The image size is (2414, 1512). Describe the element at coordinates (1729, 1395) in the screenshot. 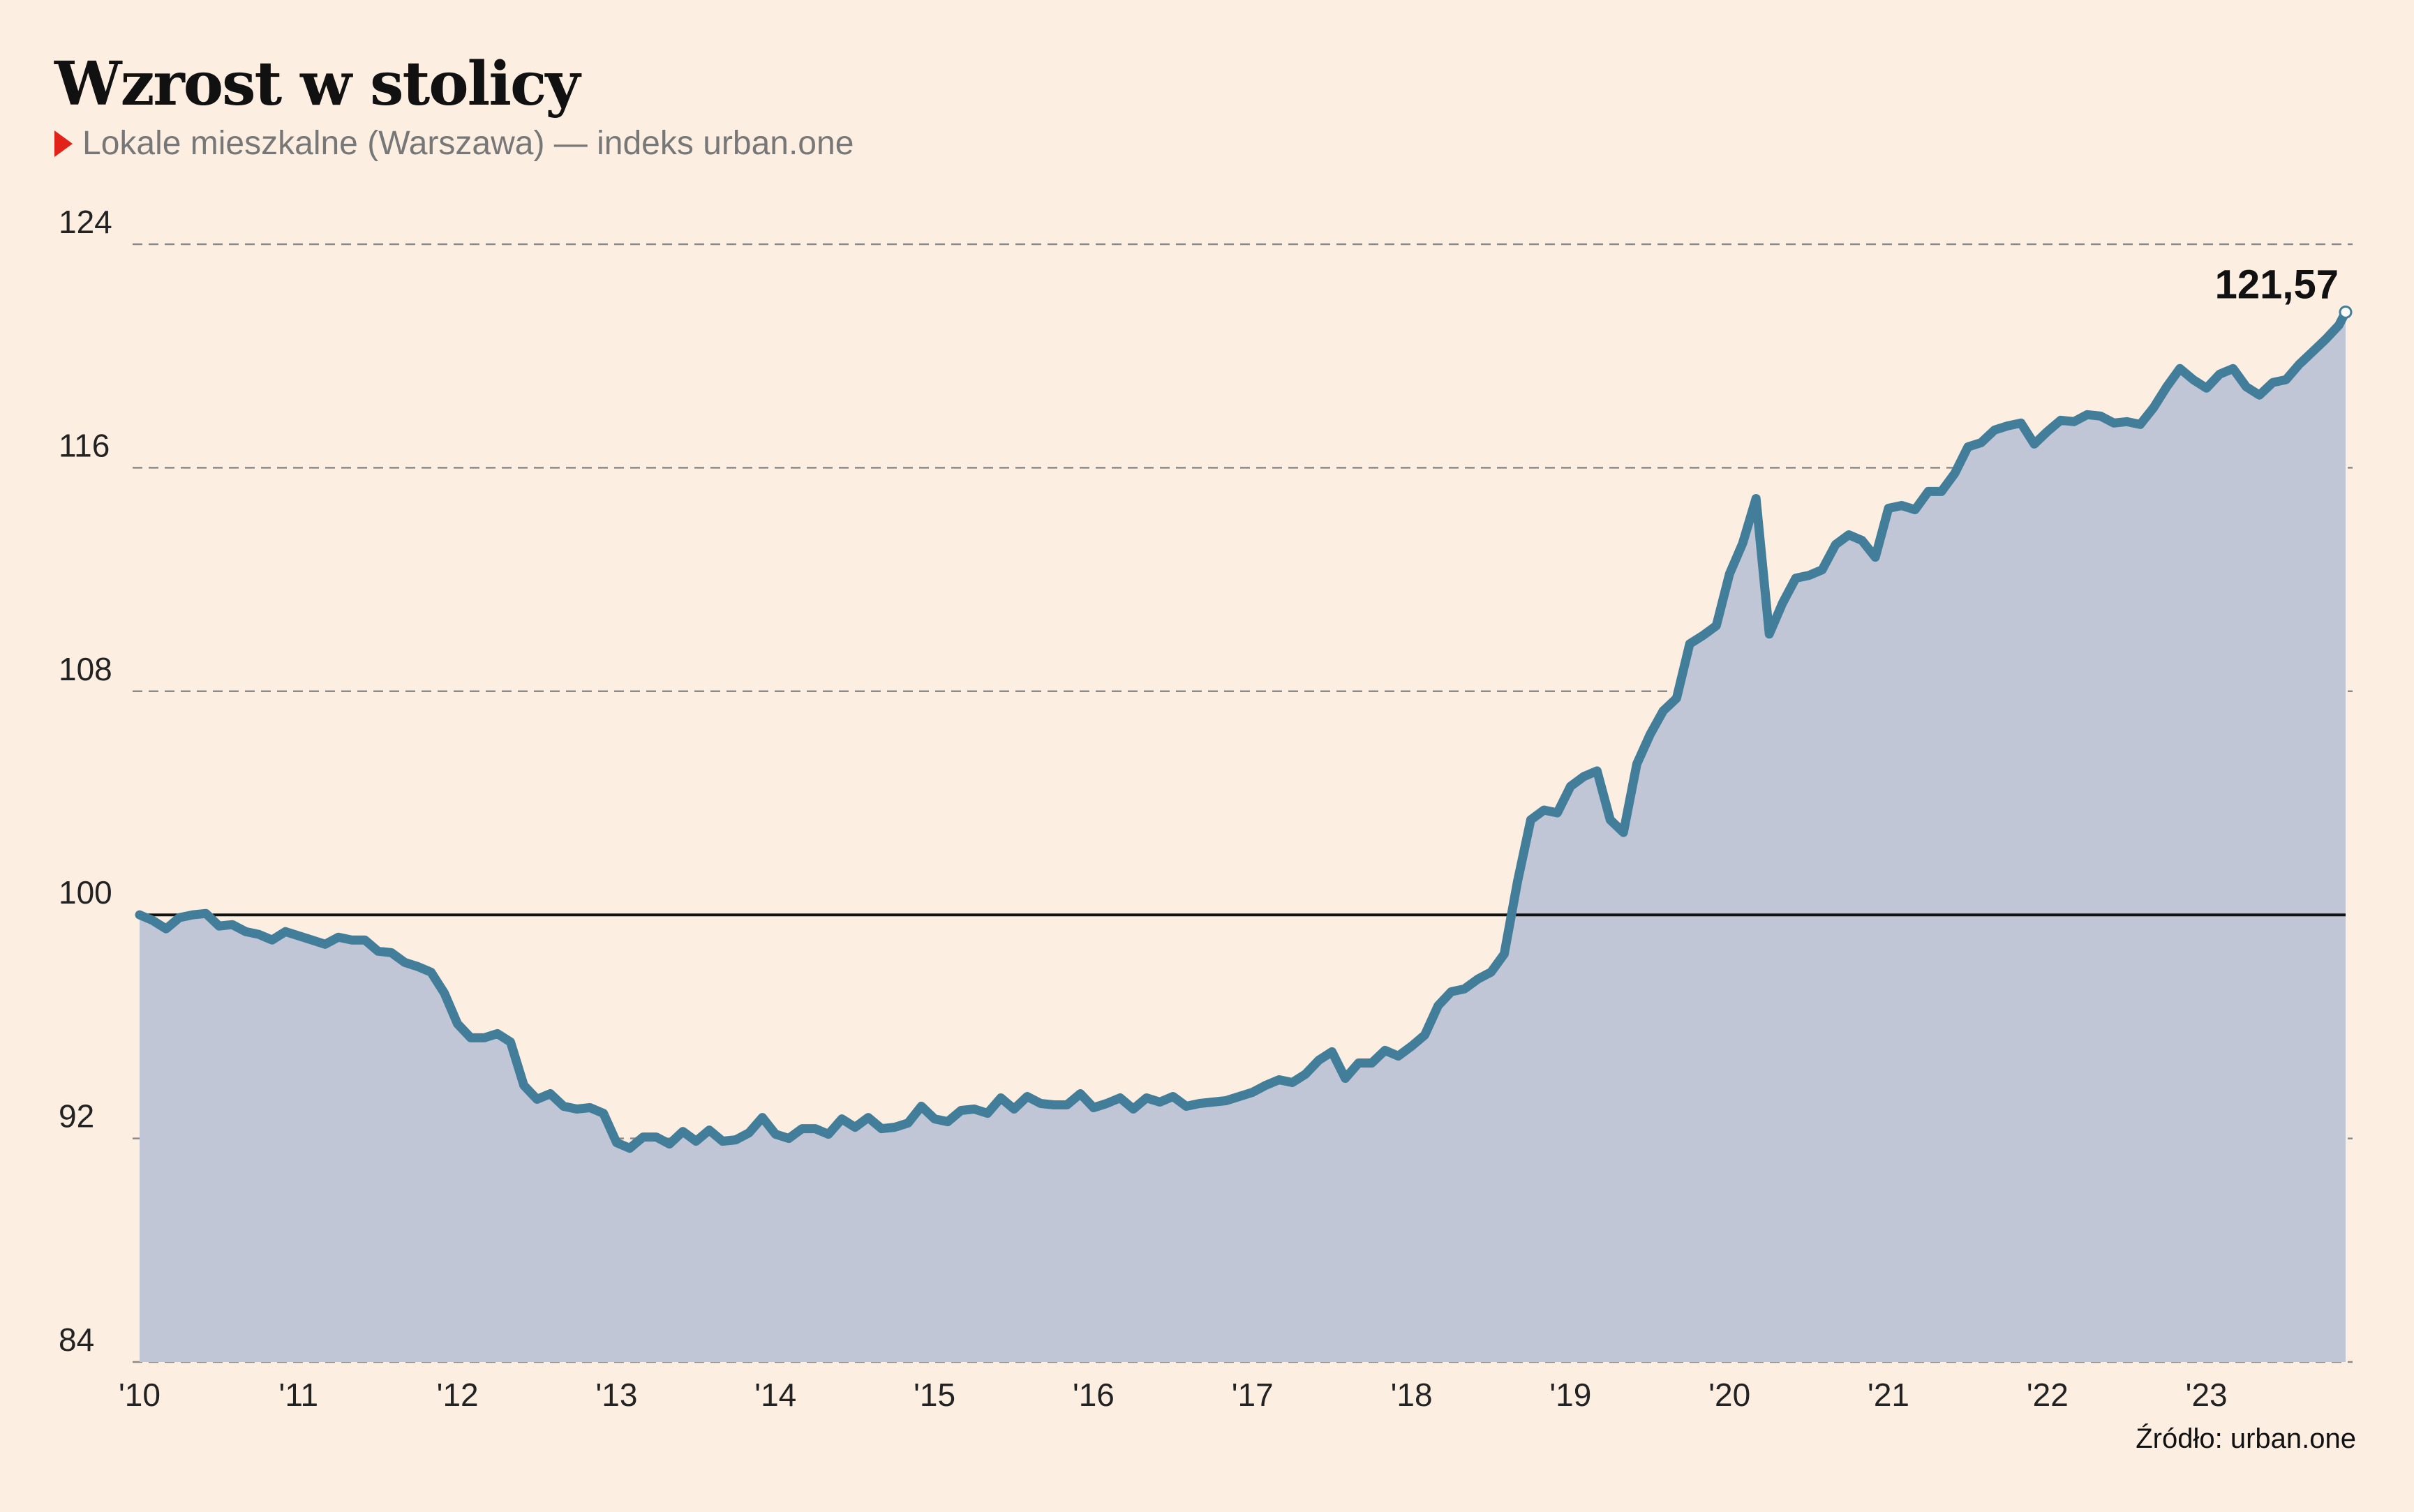

I see `x-tick-label: '20` at that location.